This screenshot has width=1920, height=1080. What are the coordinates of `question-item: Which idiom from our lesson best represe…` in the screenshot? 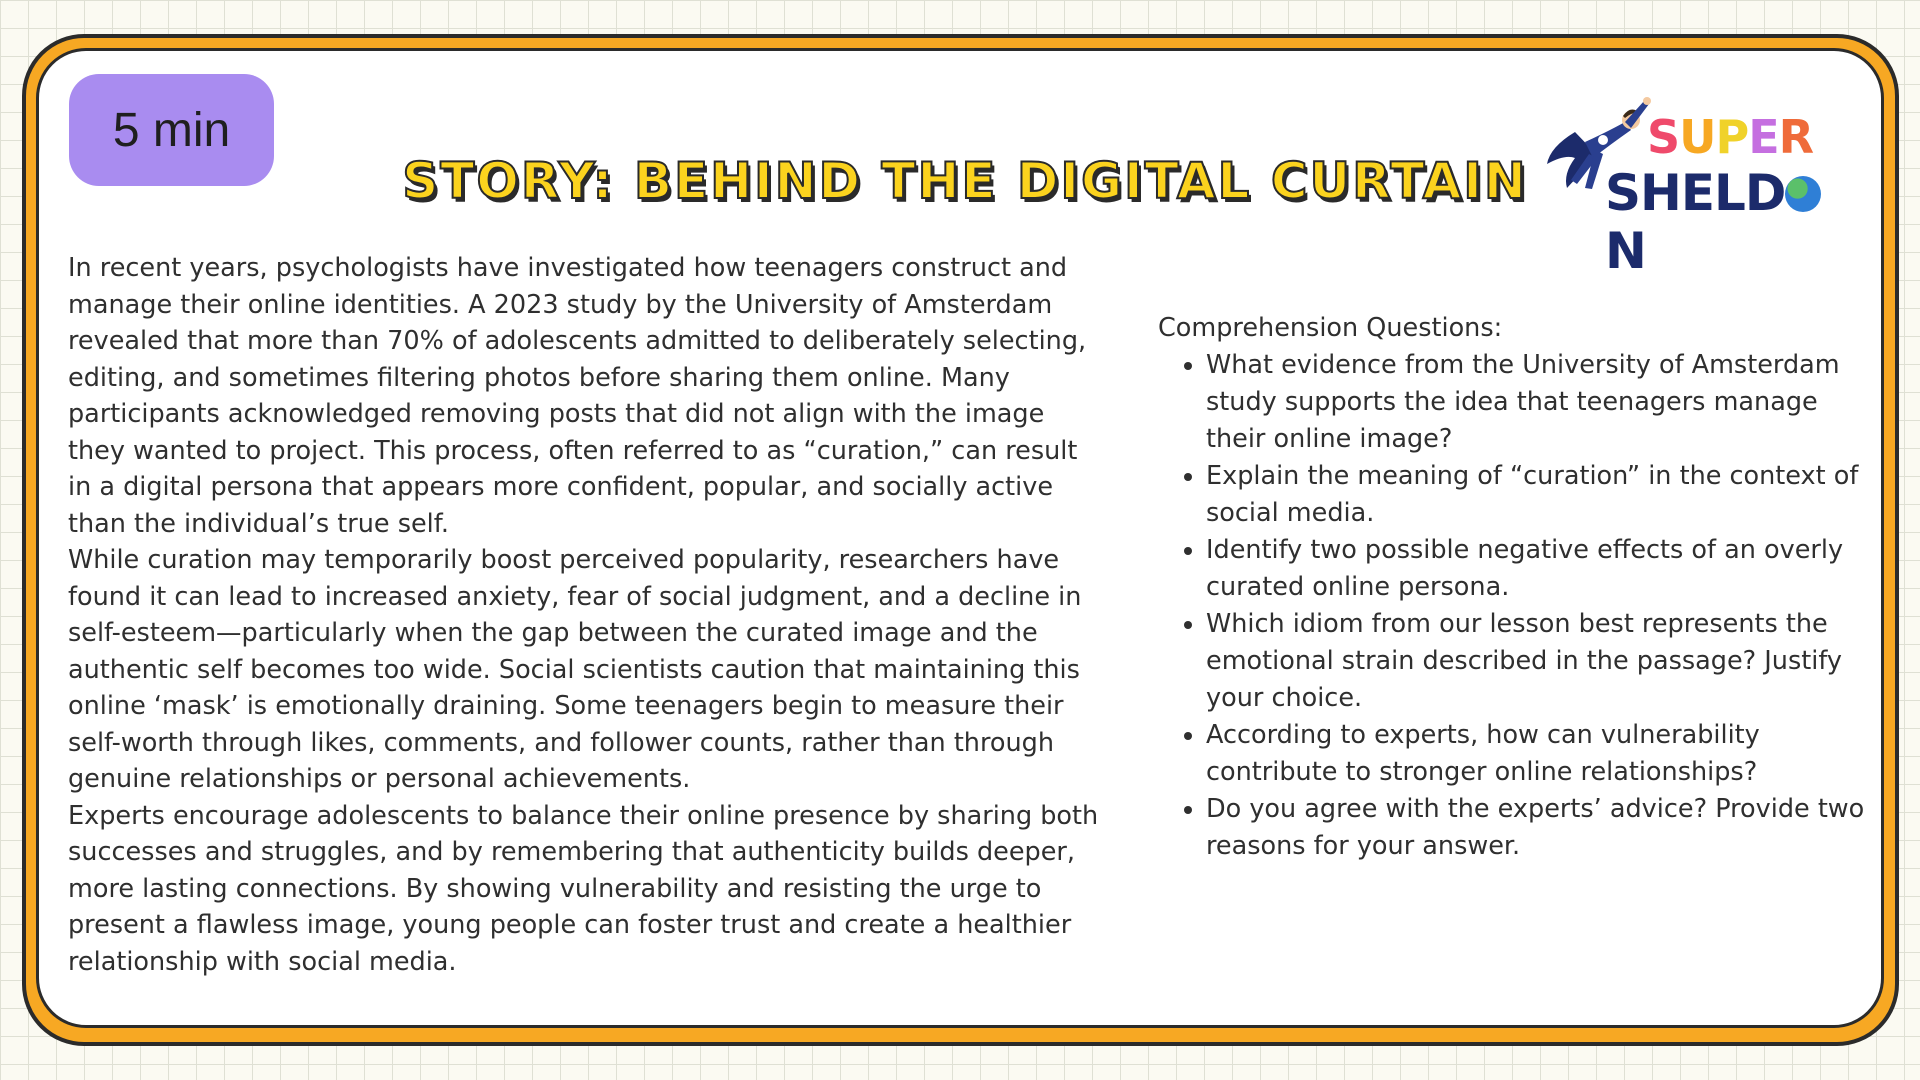 It's located at (1542, 661).